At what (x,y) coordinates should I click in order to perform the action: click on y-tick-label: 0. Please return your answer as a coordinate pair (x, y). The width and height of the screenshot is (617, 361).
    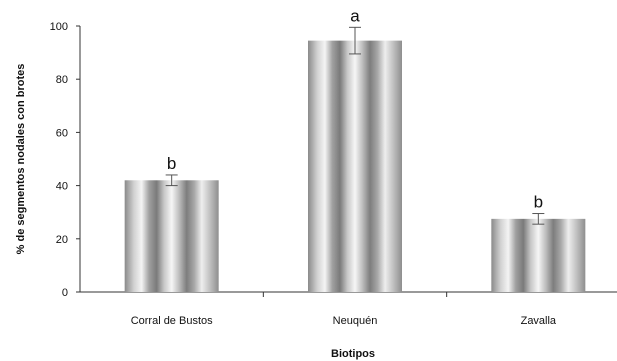
    Looking at the image, I should click on (65, 293).